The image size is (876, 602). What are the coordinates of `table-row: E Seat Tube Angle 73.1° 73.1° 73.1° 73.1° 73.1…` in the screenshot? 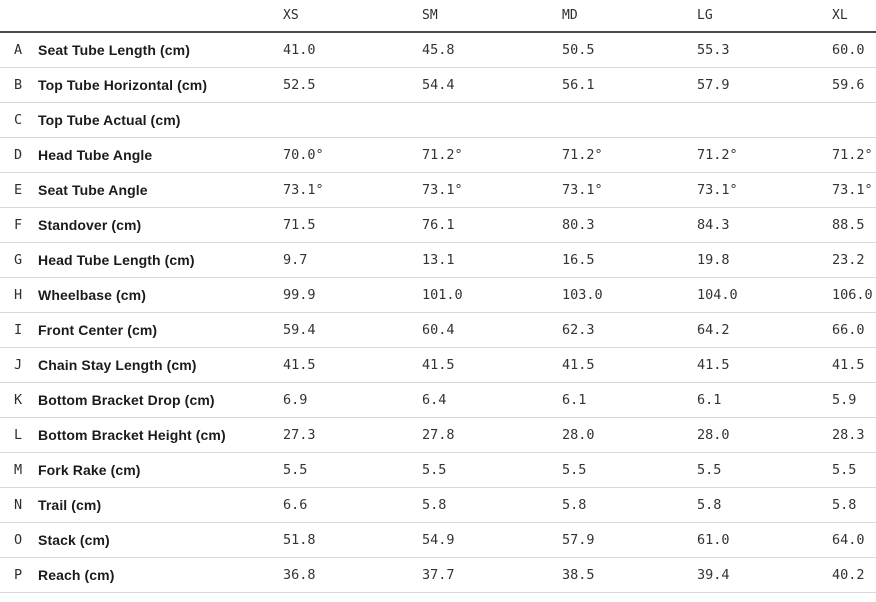 It's located at (438, 190).